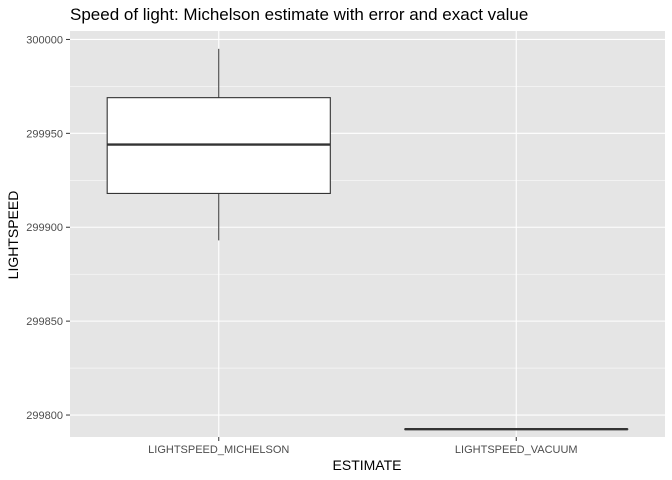  What do you see at coordinates (44, 416) in the screenshot?
I see `y-tick-label: 299800` at bounding box center [44, 416].